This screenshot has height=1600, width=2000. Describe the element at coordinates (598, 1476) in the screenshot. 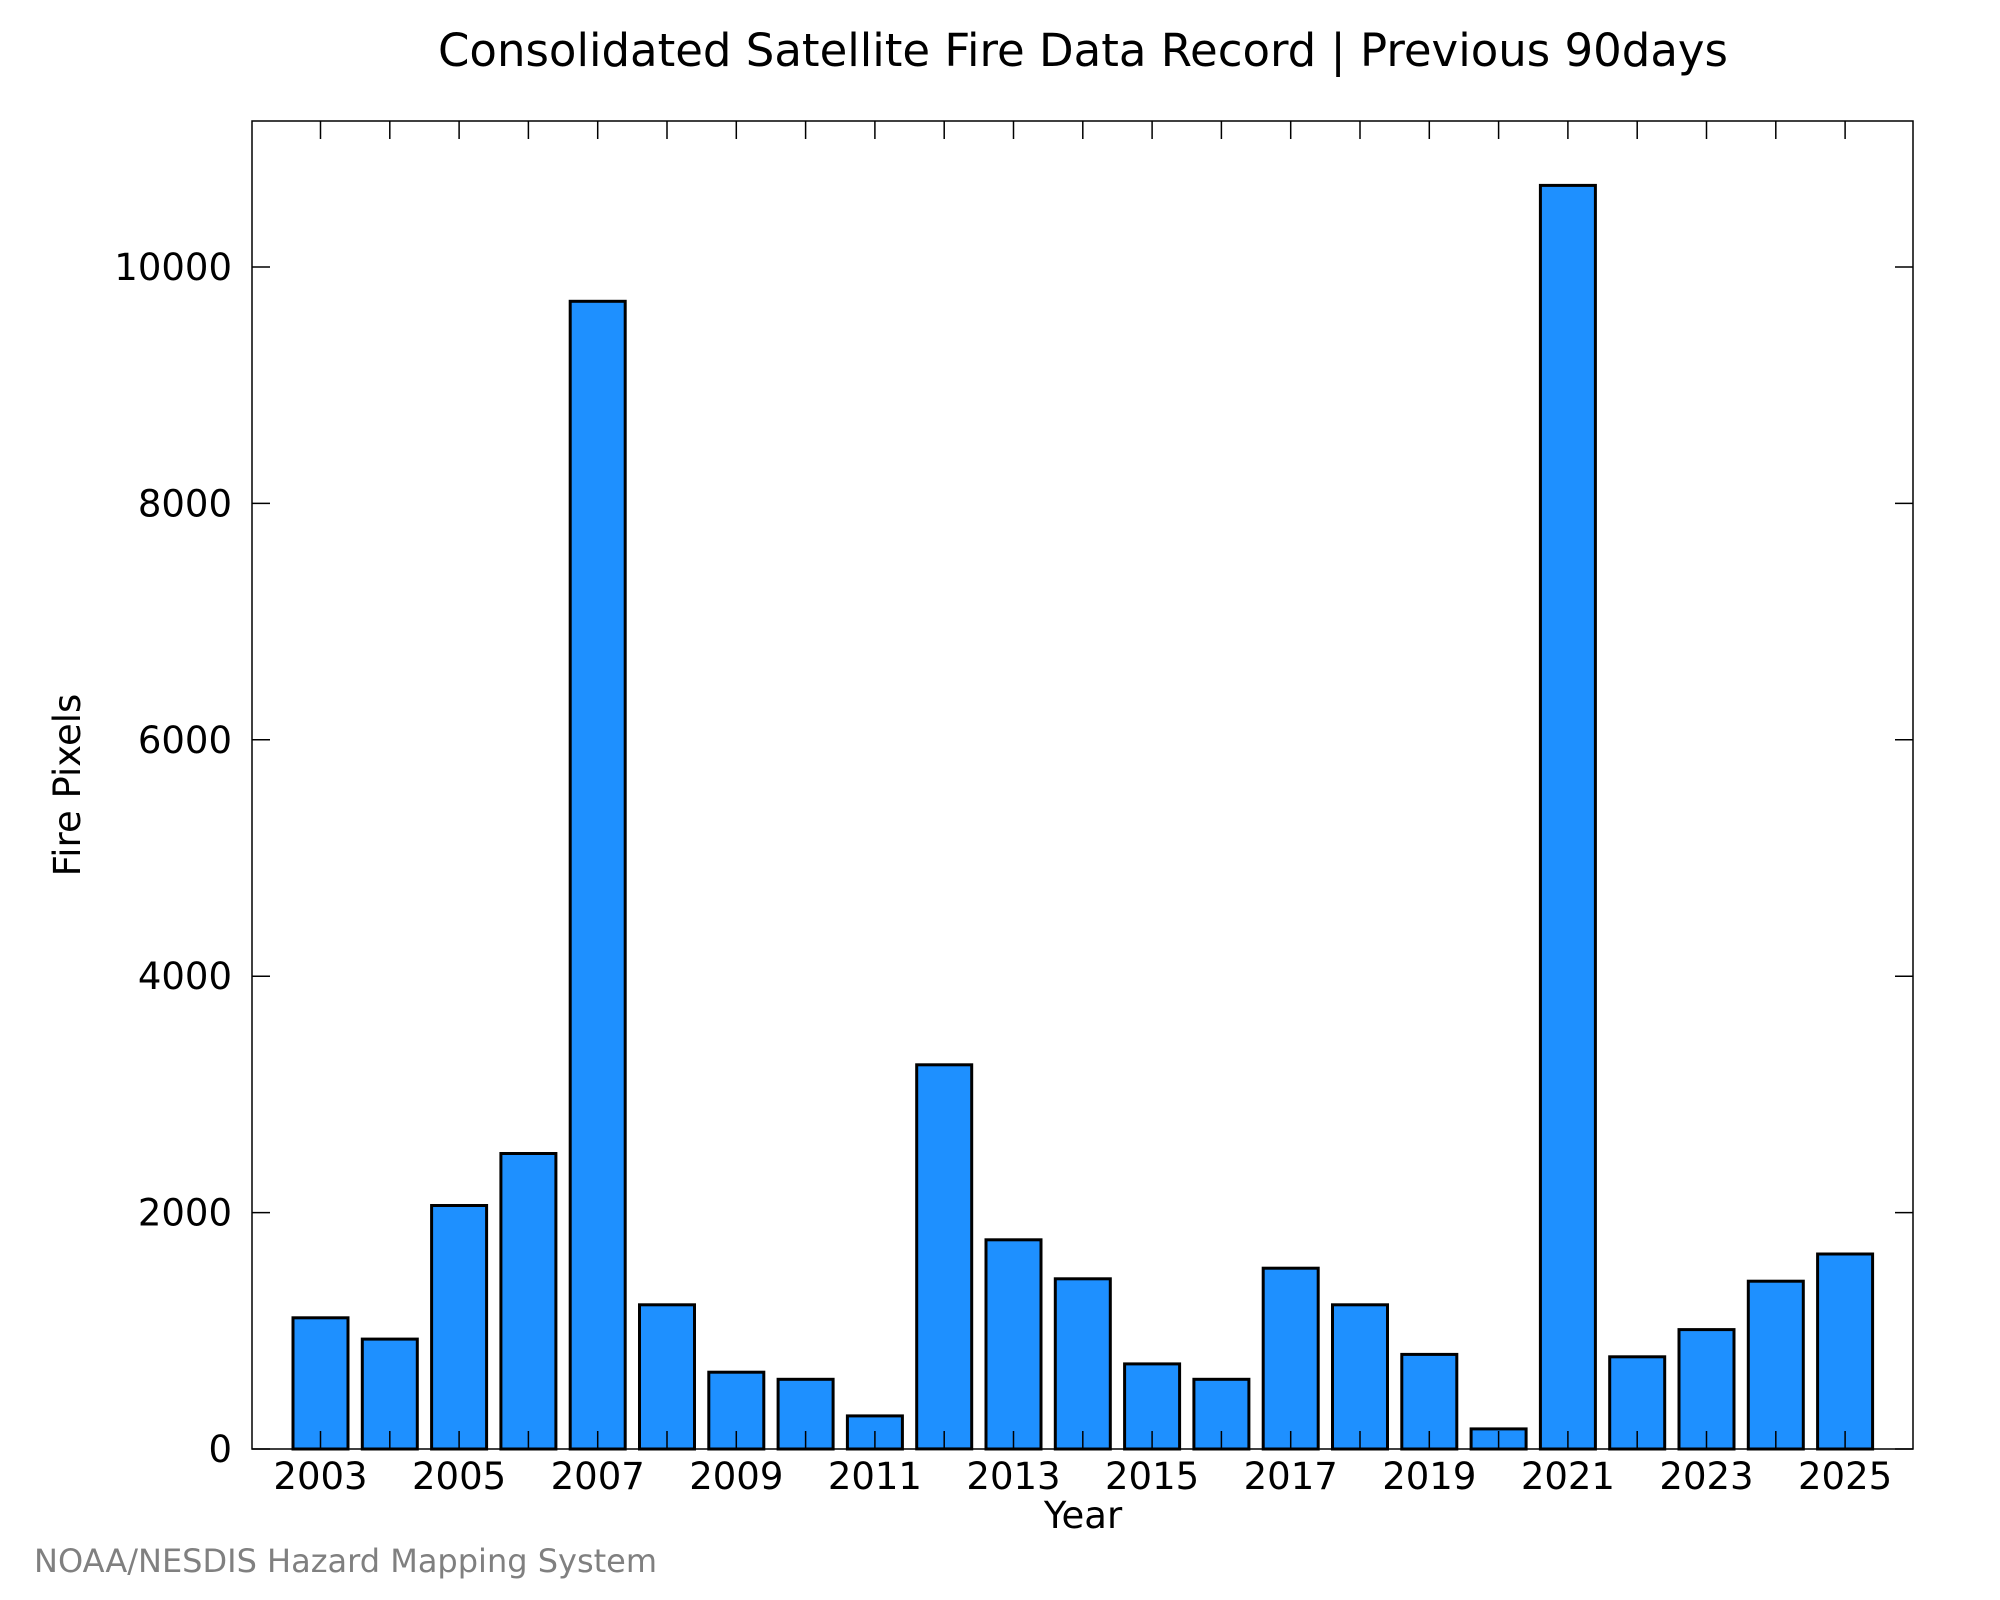

I see `x-tick-label-2007: 2007` at that location.